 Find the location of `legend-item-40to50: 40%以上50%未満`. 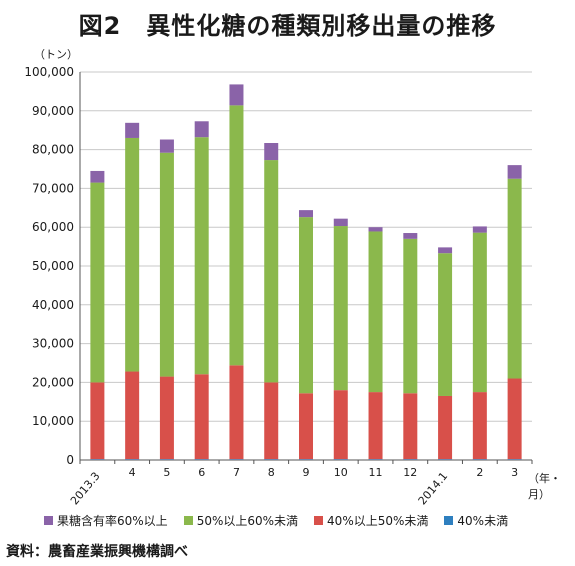

legend-item-40to50: 40%以上50%未満 is located at coordinates (371, 520).